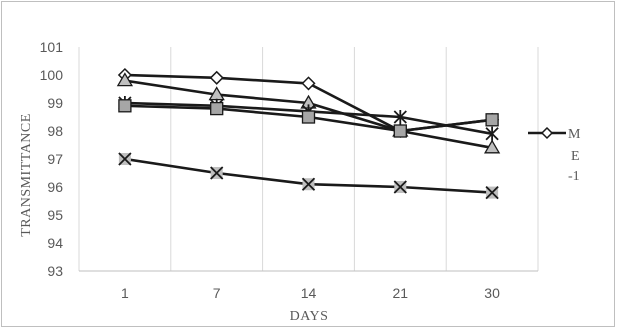  What do you see at coordinates (52, 75) in the screenshot?
I see `y-tick-label: 100` at bounding box center [52, 75].